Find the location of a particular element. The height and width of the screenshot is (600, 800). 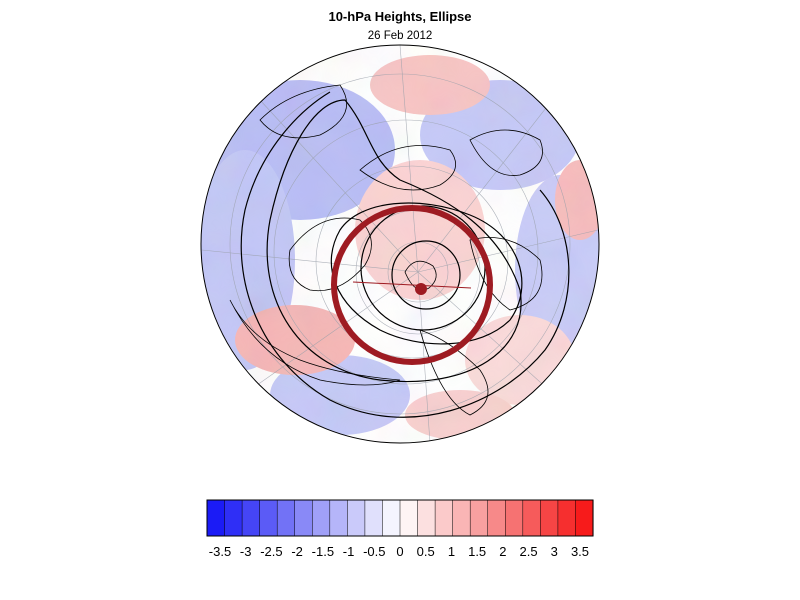

colorbar-tick-label: -3.5 is located at coordinates (220, 551).